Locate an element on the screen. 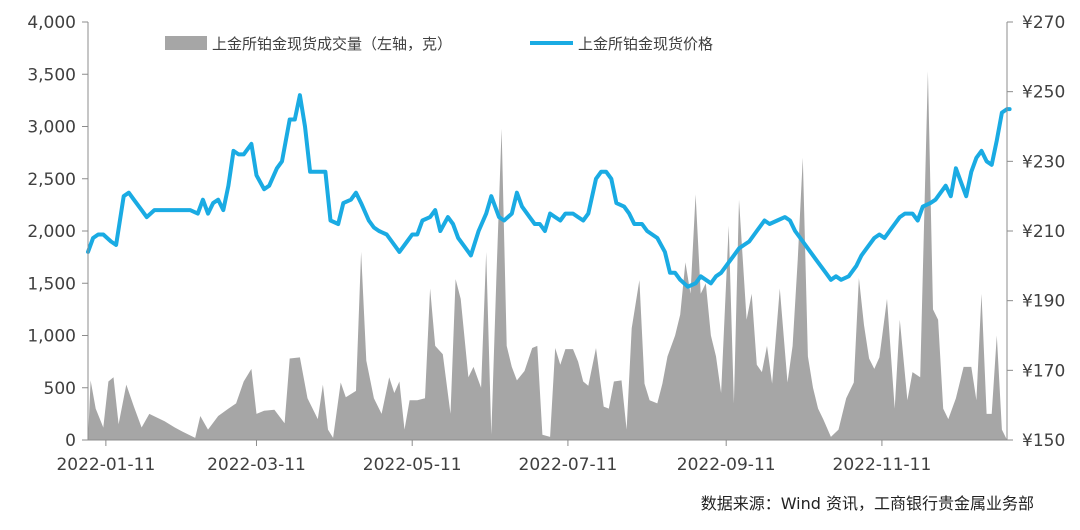 The height and width of the screenshot is (530, 1080). right-y-axis: ¥150 ¥170 ¥190 ¥210 ¥230 ¥250 ¥270 is located at coordinates (1035, 232).